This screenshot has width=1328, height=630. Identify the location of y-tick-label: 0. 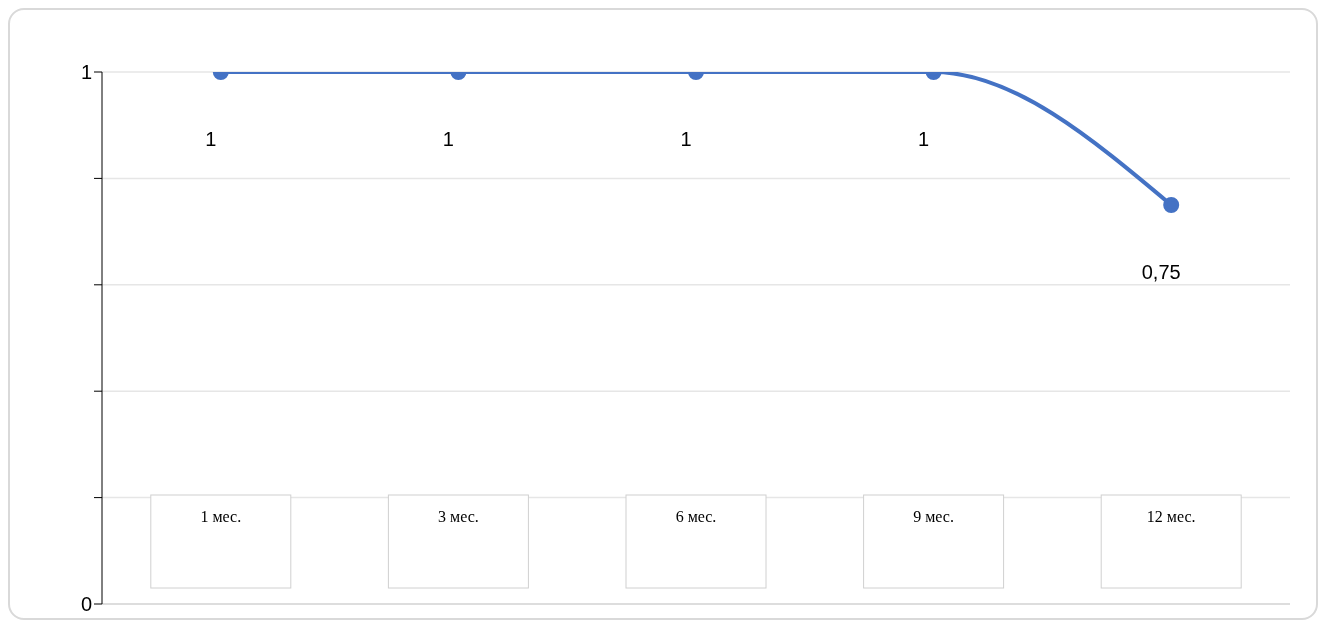
(86, 604).